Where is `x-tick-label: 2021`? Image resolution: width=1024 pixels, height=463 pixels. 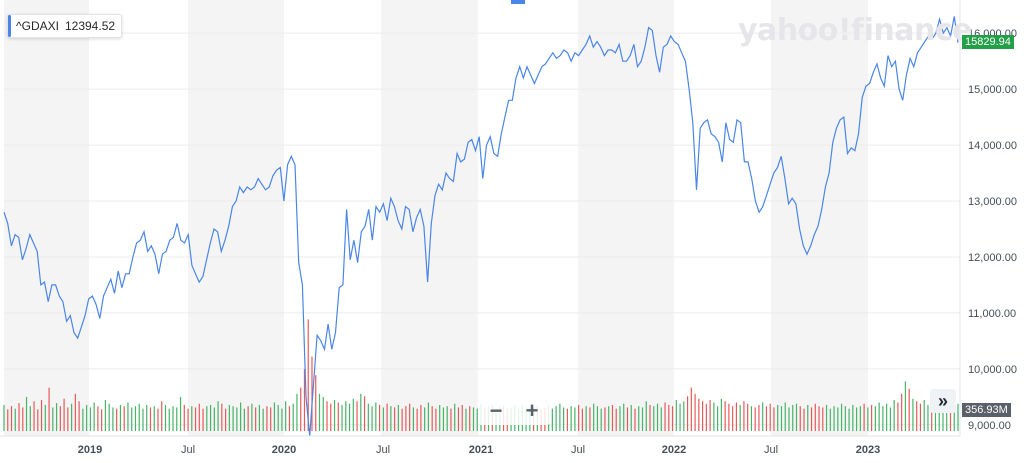
x-tick-label: 2021 is located at coordinates (481, 450).